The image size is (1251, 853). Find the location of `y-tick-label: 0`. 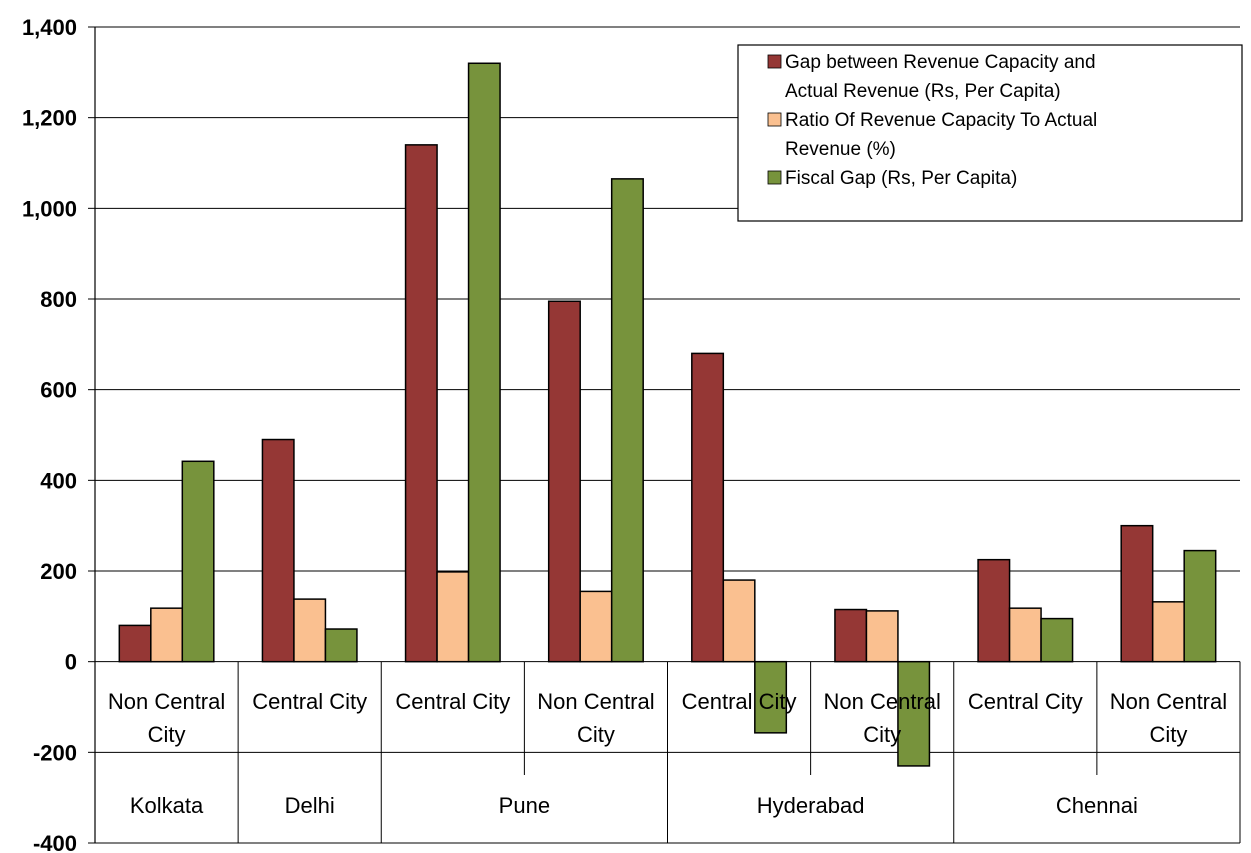

y-tick-label: 0 is located at coordinates (71, 662).